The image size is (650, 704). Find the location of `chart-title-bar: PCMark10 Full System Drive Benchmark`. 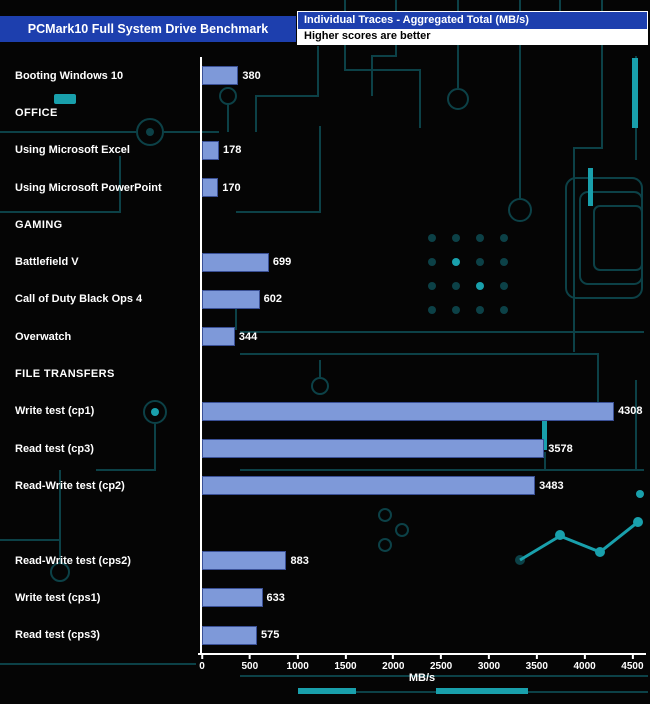

chart-title-bar: PCMark10 Full System Drive Benchmark is located at coordinates (148, 29).